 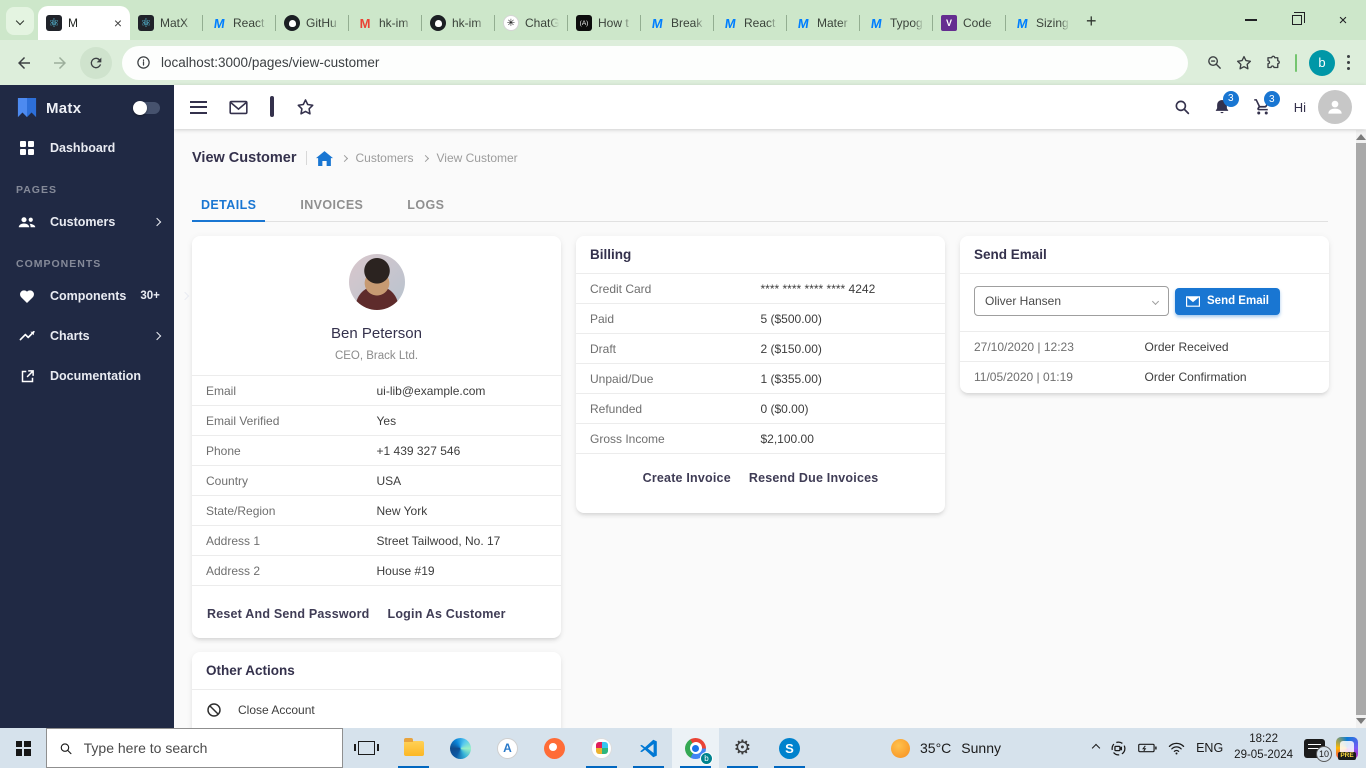 What do you see at coordinates (531, 23) in the screenshot?
I see `browser-tab: ChatG` at bounding box center [531, 23].